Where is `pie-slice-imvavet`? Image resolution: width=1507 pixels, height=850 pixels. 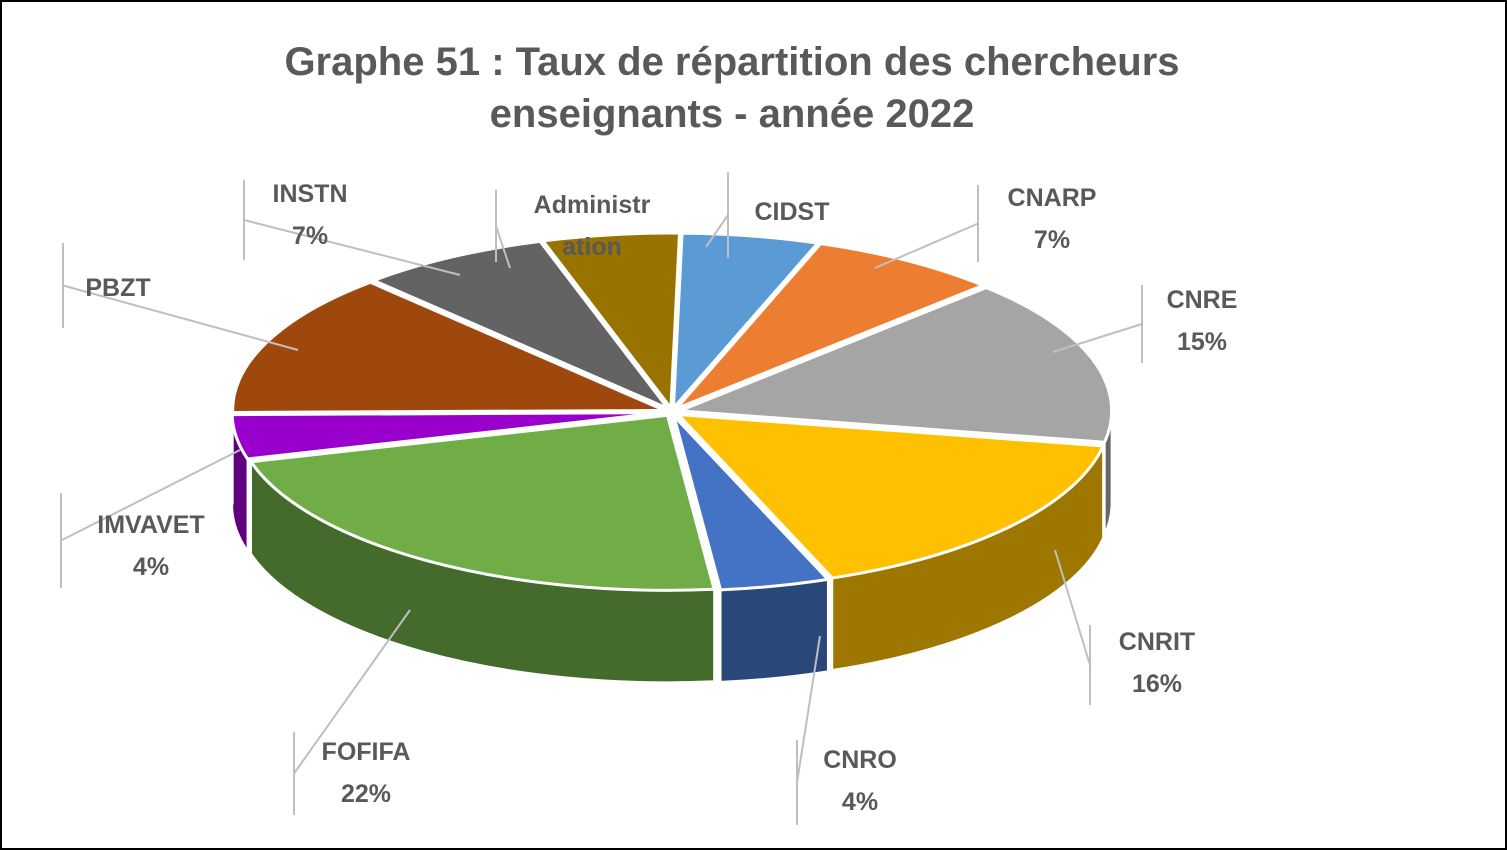
pie-slice-imvavet is located at coordinates (447, 436).